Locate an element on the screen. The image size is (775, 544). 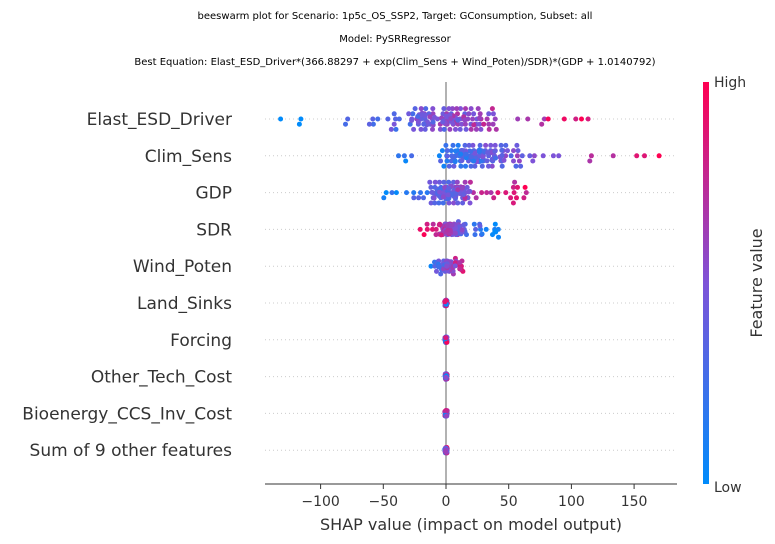
title-line-2: Model: PySRRegressor is located at coordinates (395, 39).